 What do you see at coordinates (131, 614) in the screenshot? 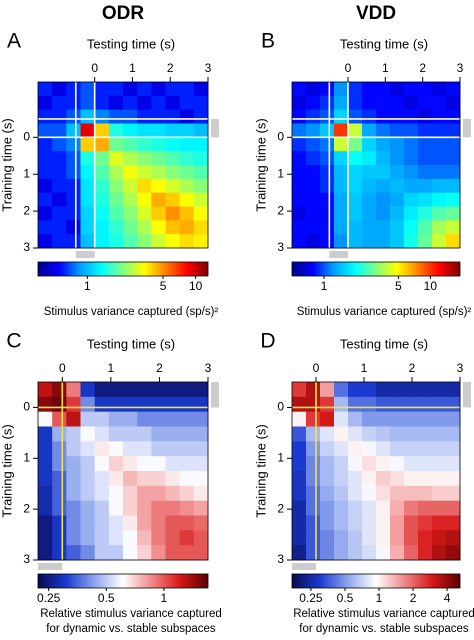
I see `colorbar-label: Relative stimulus variance captured` at bounding box center [131, 614].